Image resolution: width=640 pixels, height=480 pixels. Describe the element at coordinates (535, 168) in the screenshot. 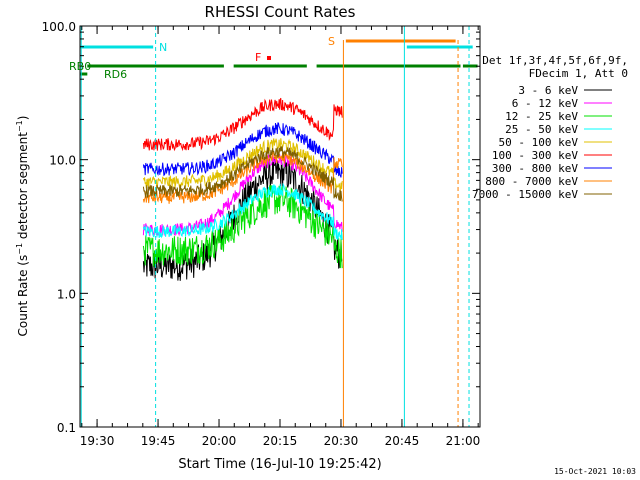

I see `legend-label: 300 - 800 keV` at that location.